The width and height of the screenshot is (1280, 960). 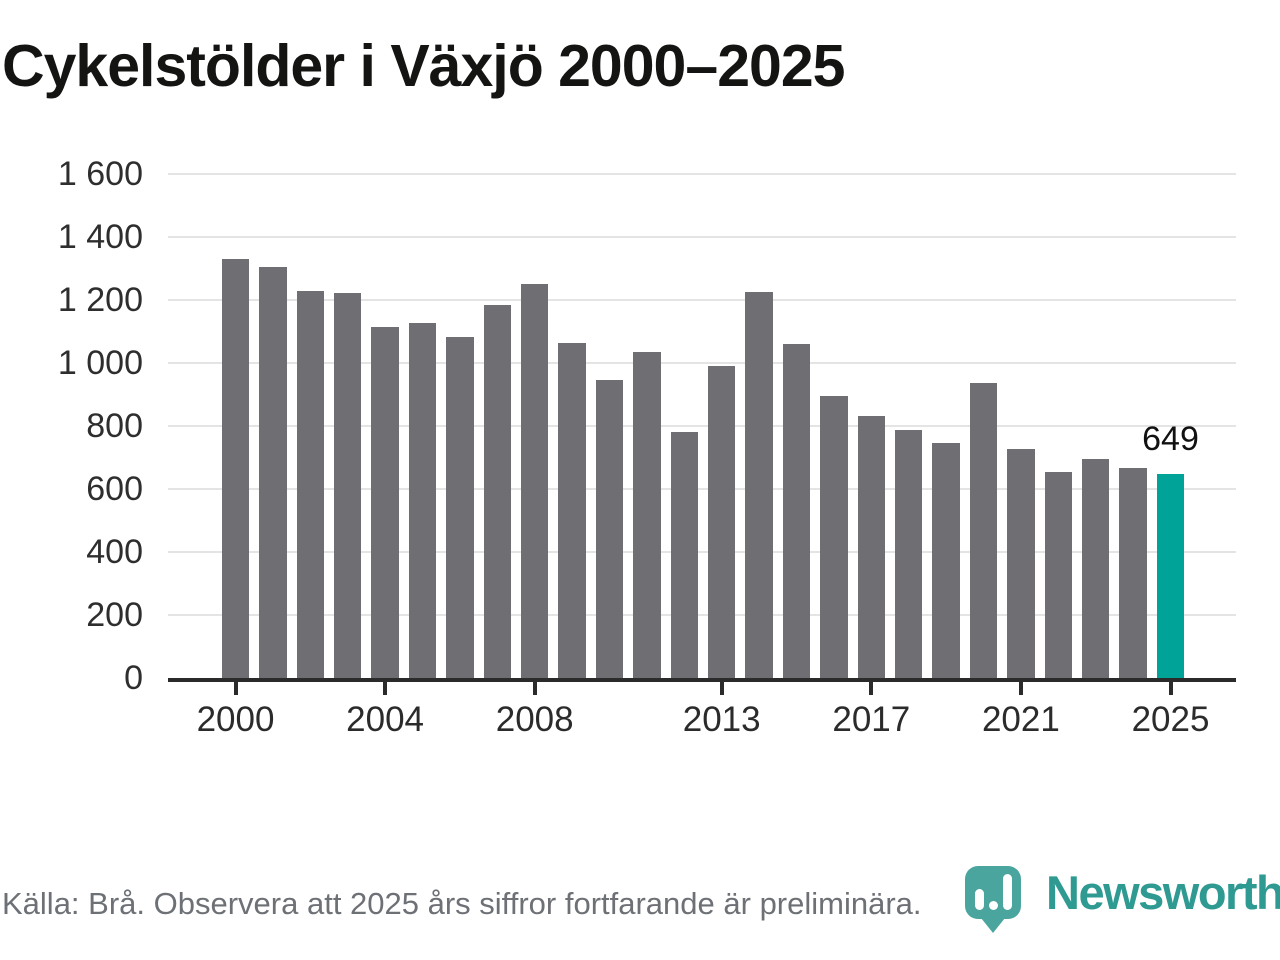 I want to click on bar-2000, so click(x=235, y=468).